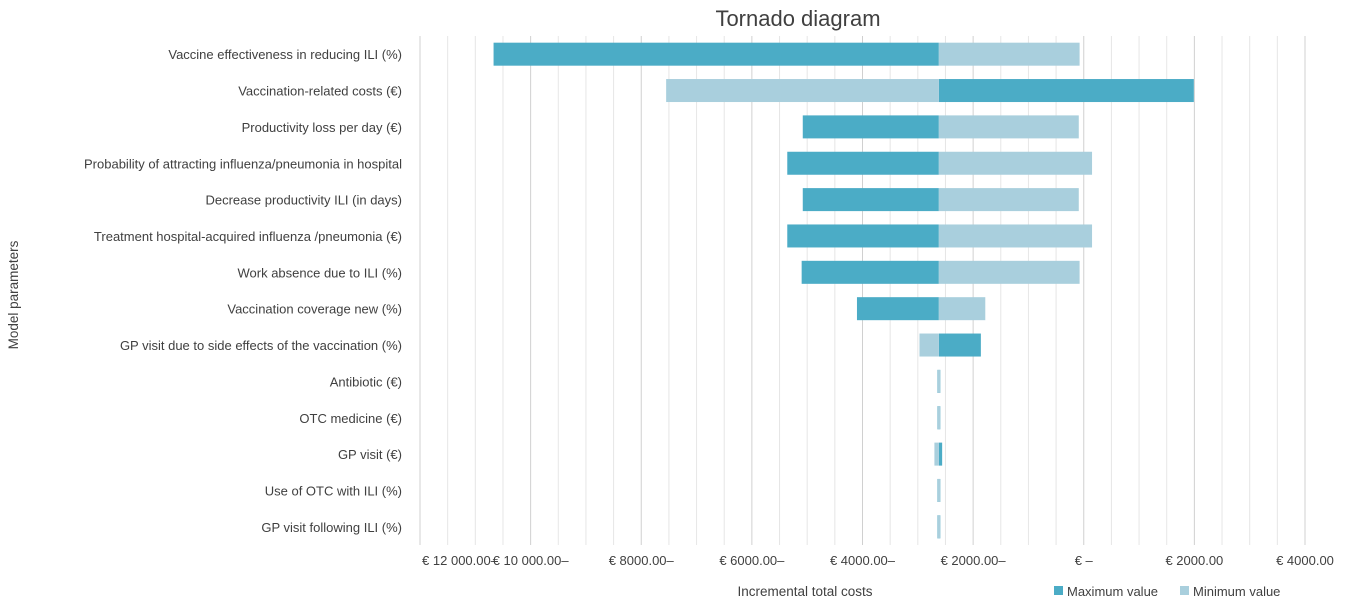  I want to click on category-label: Productivity loss per day (€), so click(322, 127).